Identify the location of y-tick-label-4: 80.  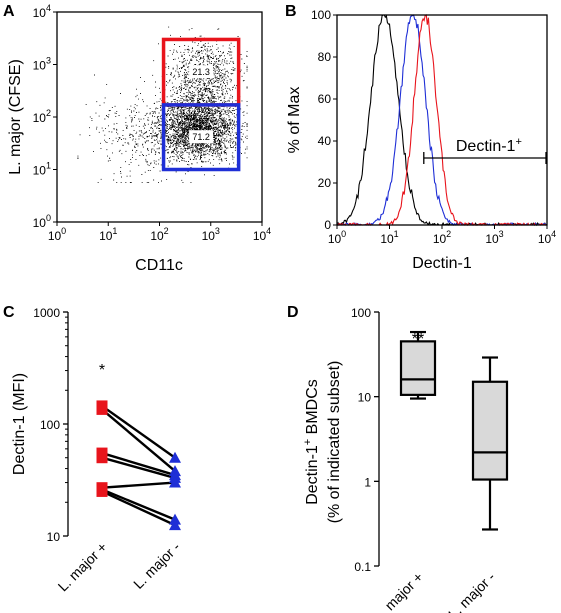
(325, 57).